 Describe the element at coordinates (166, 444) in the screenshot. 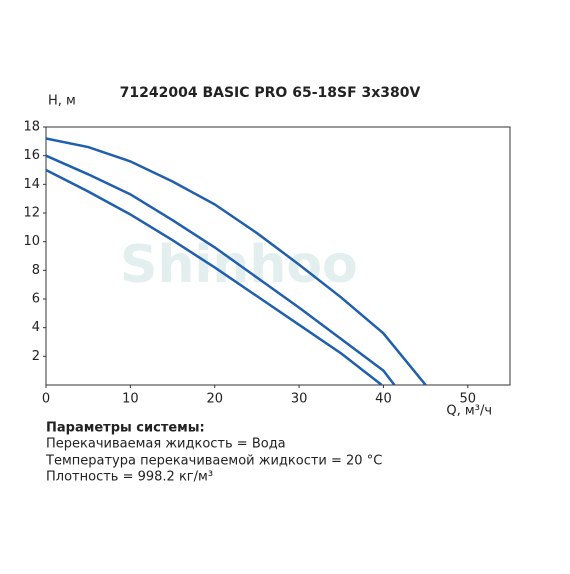

I see `parameter-line: Перекачиваемая жидкость = Вода` at that location.